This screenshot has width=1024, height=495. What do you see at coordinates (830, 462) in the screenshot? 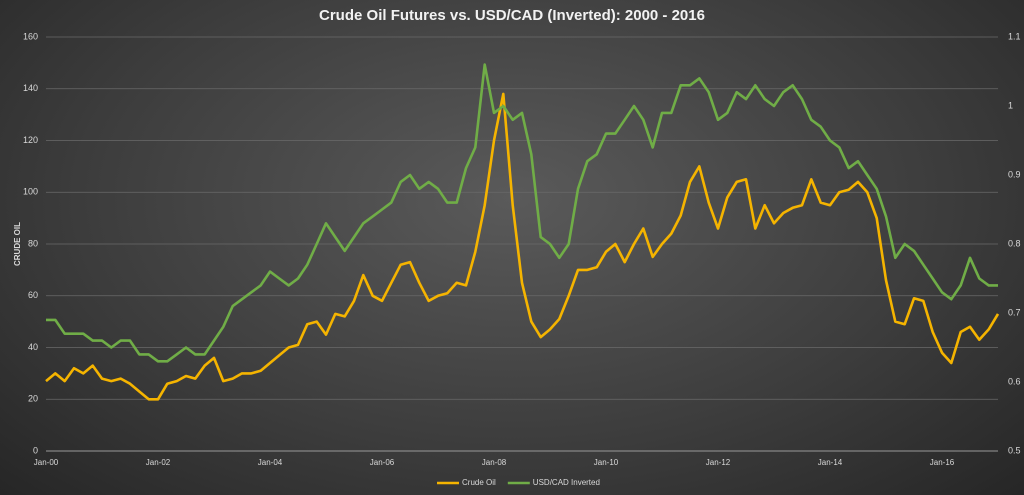
I see `x-tick-label: Jan-14` at bounding box center [830, 462].